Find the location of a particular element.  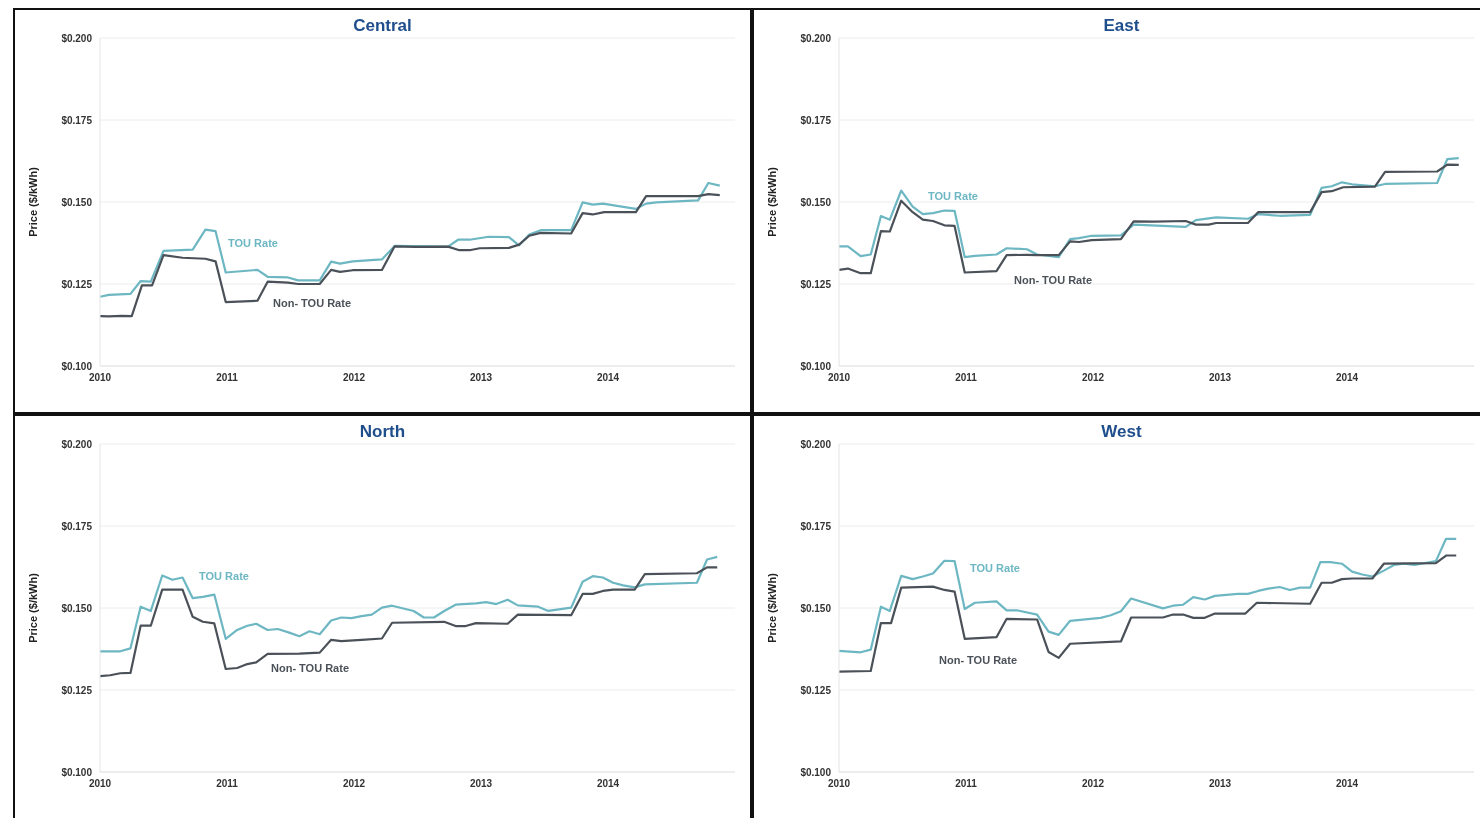

chart-title: West is located at coordinates (1121, 431).